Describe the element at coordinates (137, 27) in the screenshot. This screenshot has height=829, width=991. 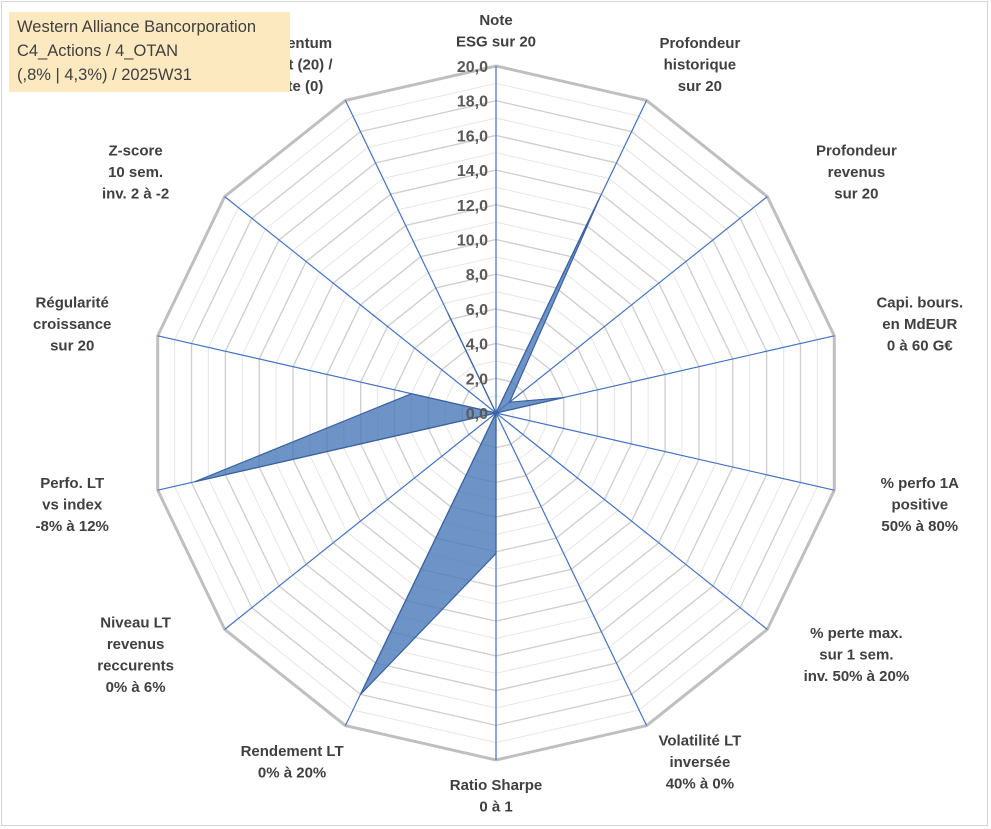
I see `company-name: Western Alliance Bancorporation` at that location.